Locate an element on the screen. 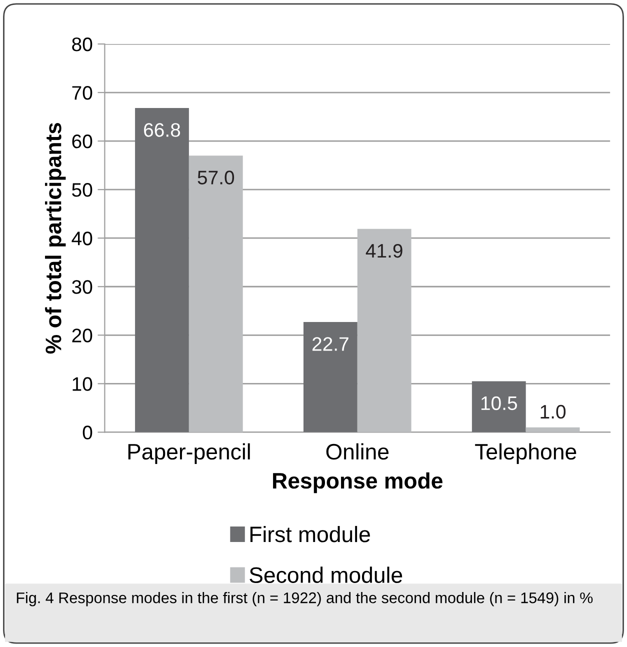 This screenshot has height=647, width=627. y-tick-label: 30 is located at coordinates (82, 287).